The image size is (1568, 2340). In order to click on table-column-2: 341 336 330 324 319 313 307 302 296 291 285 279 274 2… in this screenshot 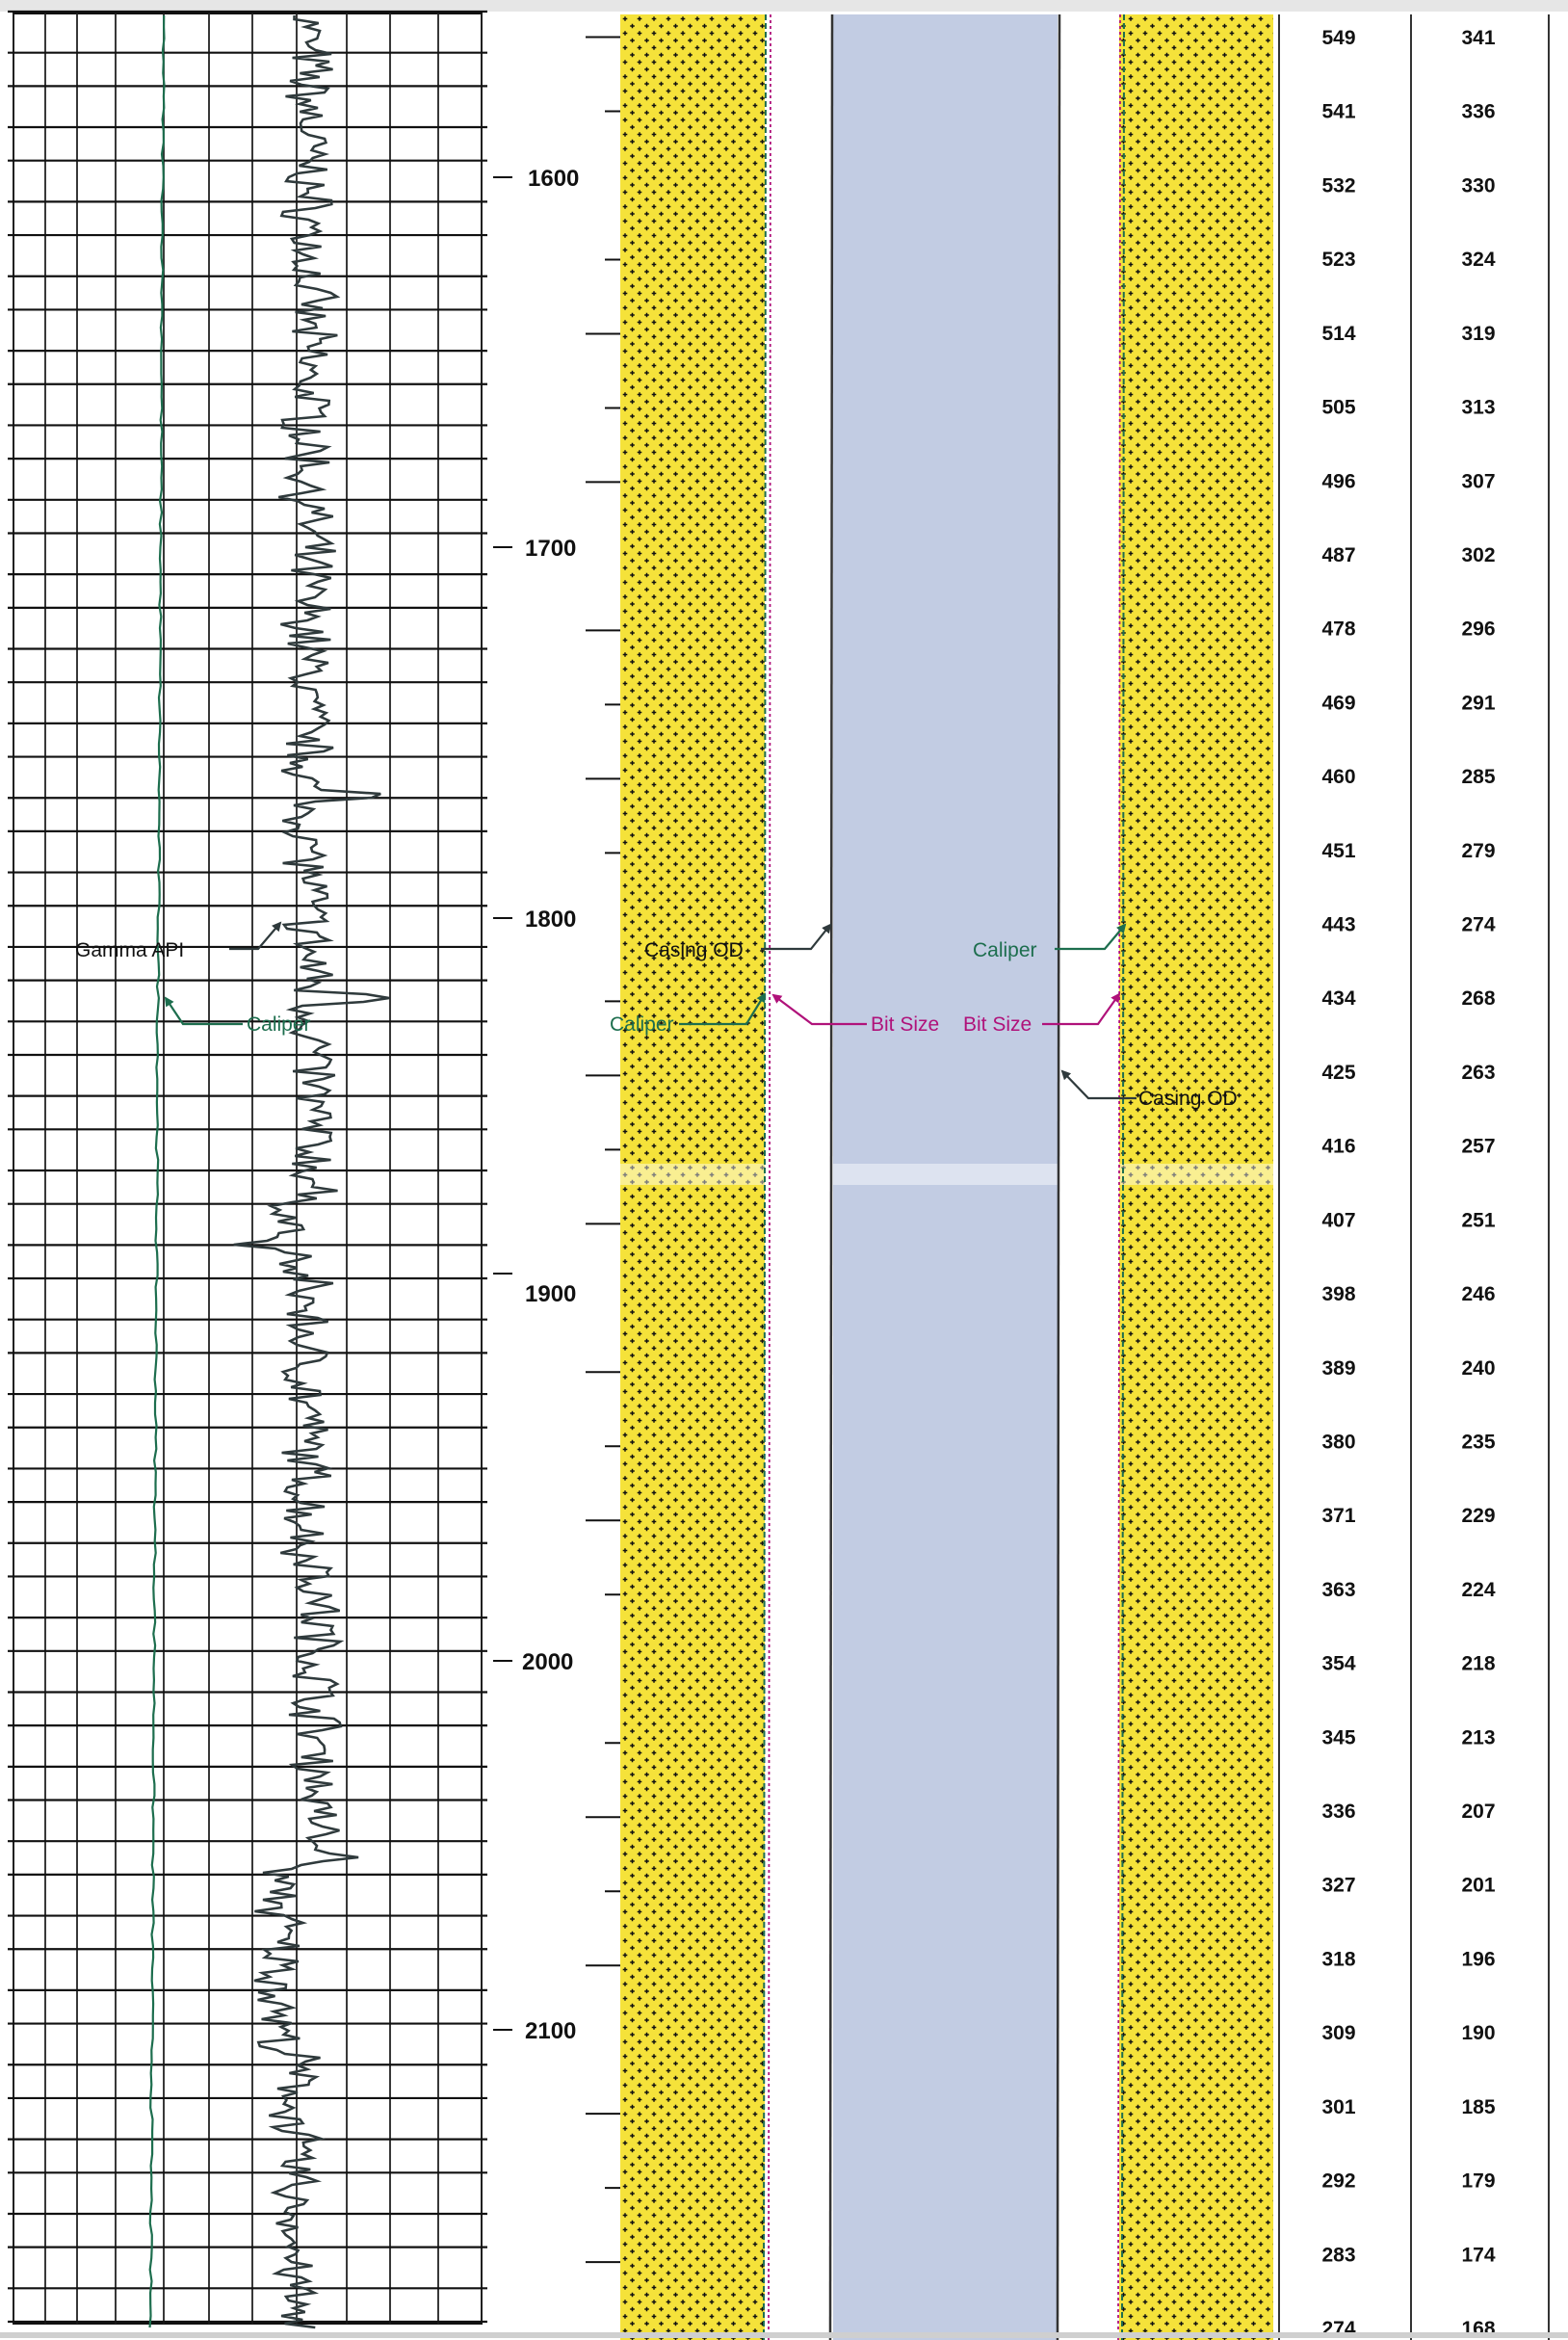, I will do `click(1478, 1183)`.